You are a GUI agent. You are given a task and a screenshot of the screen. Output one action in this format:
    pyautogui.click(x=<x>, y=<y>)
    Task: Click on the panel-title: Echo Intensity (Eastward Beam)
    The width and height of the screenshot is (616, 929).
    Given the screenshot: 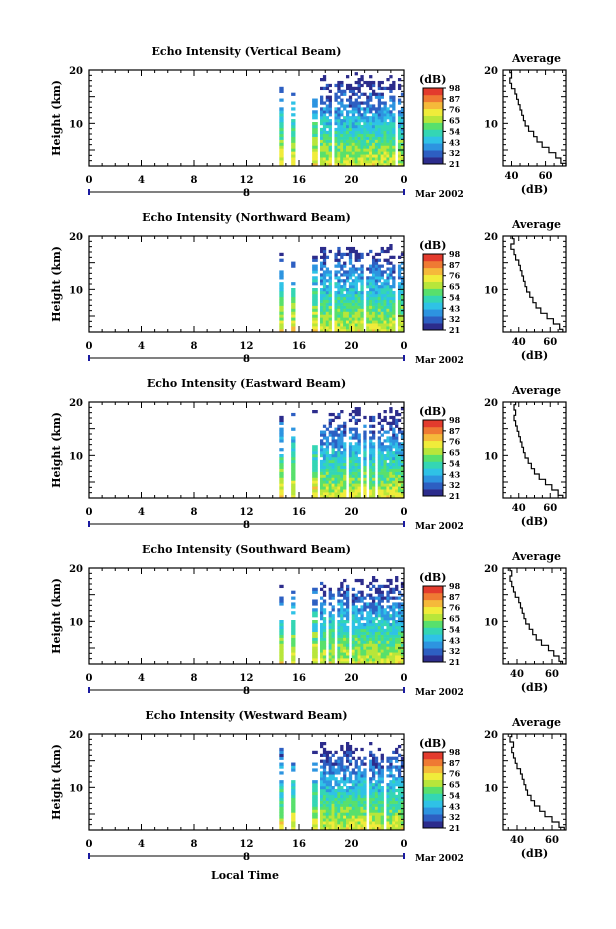 What is the action you would take?
    pyautogui.click(x=246, y=383)
    